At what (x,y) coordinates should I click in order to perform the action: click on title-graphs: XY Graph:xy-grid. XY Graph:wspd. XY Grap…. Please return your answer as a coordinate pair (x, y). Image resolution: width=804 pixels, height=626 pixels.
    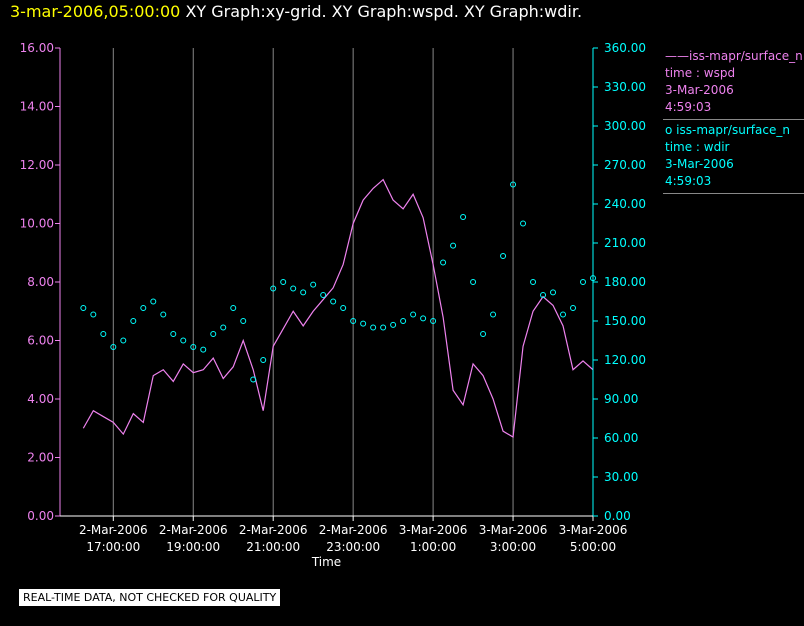
    Looking at the image, I should click on (384, 11).